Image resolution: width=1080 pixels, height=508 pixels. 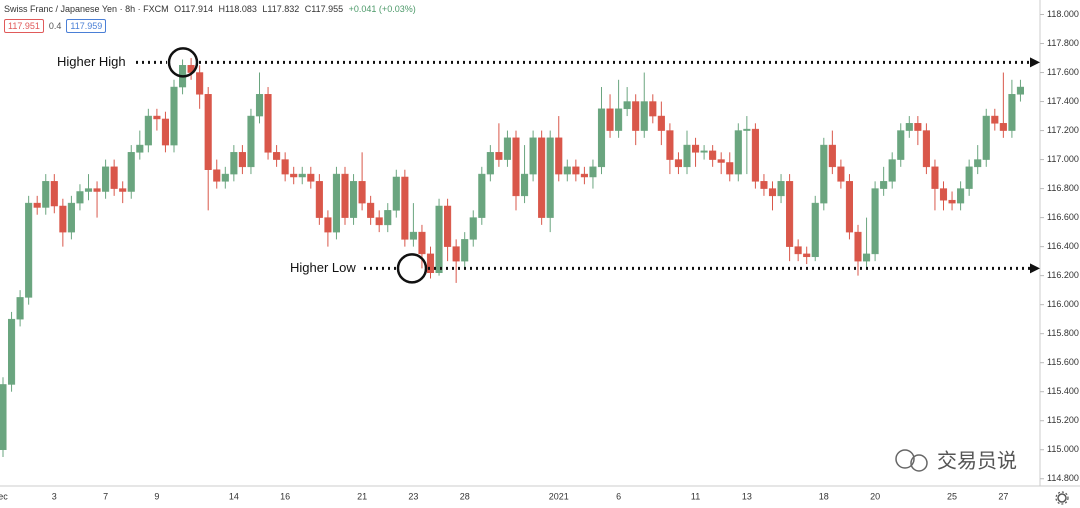 I want to click on watermark-logo, so click(x=911, y=460).